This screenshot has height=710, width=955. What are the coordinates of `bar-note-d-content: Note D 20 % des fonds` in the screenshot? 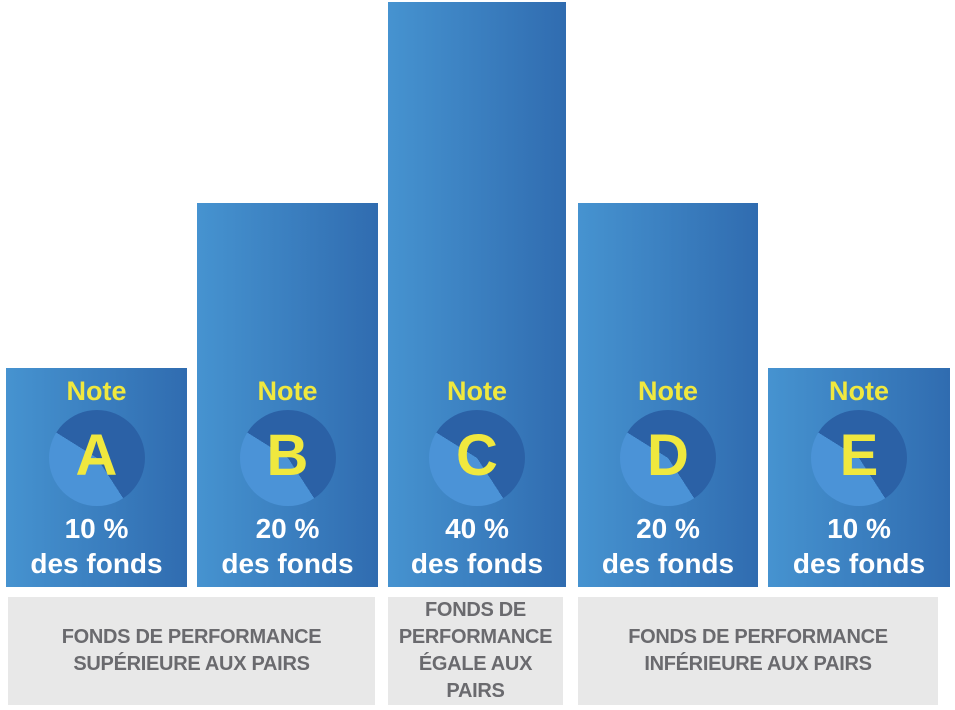 It's located at (668, 477).